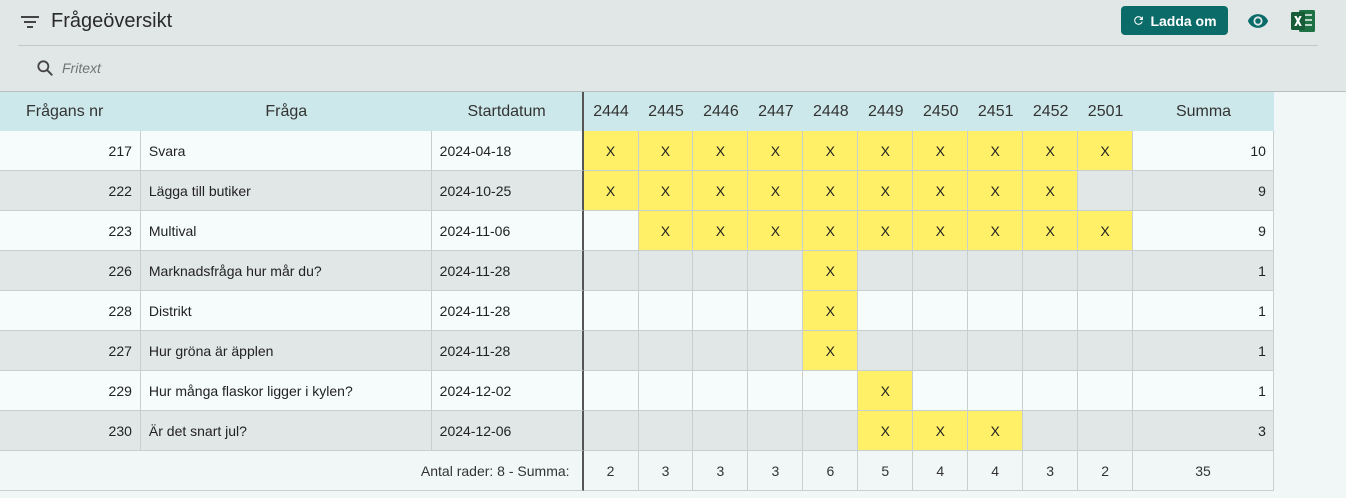  I want to click on column-header-week: 2501, so click(1105, 111).